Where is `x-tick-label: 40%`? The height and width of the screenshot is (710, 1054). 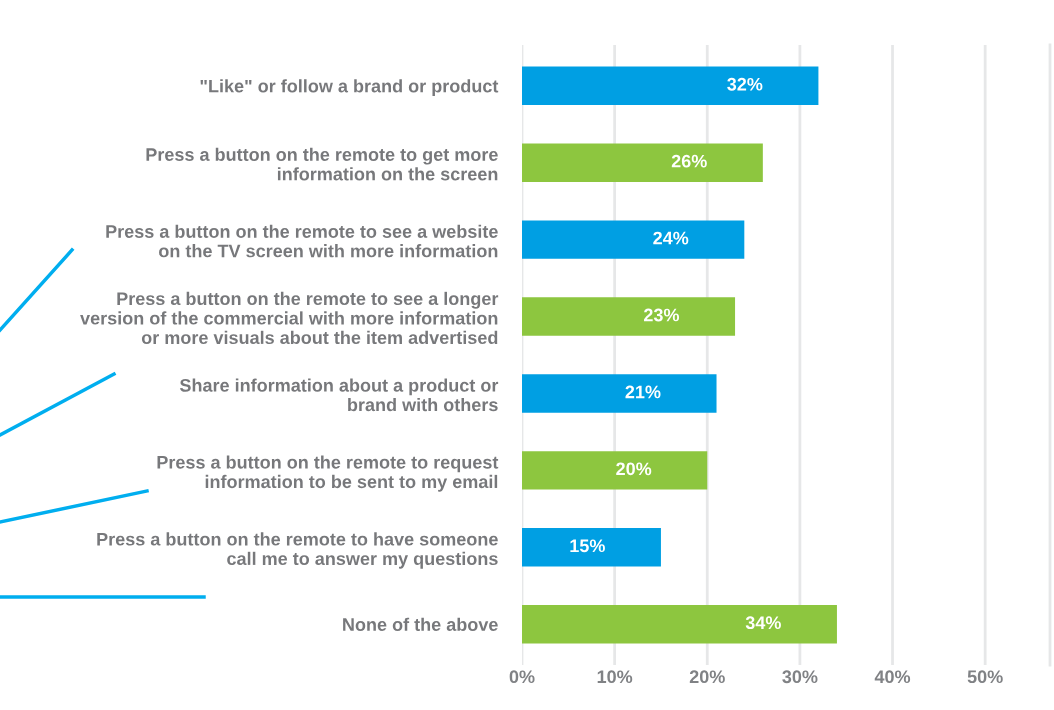
x-tick-label: 40% is located at coordinates (892, 677).